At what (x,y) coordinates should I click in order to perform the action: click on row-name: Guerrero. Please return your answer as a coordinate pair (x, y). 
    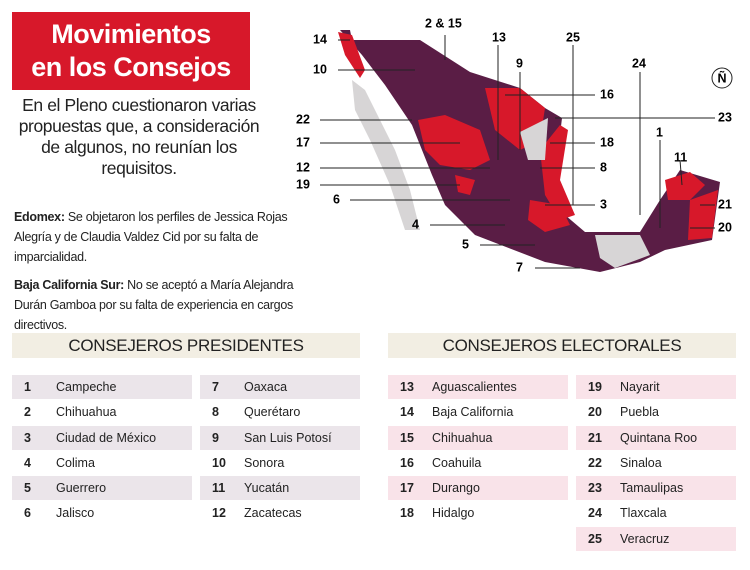
    Looking at the image, I should click on (81, 488).